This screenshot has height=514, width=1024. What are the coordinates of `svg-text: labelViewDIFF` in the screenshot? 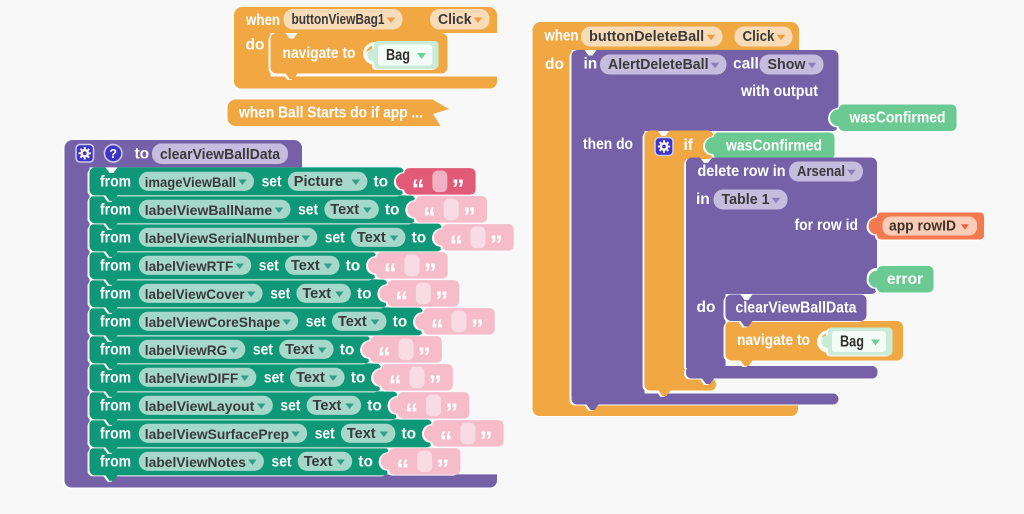 It's located at (192, 378).